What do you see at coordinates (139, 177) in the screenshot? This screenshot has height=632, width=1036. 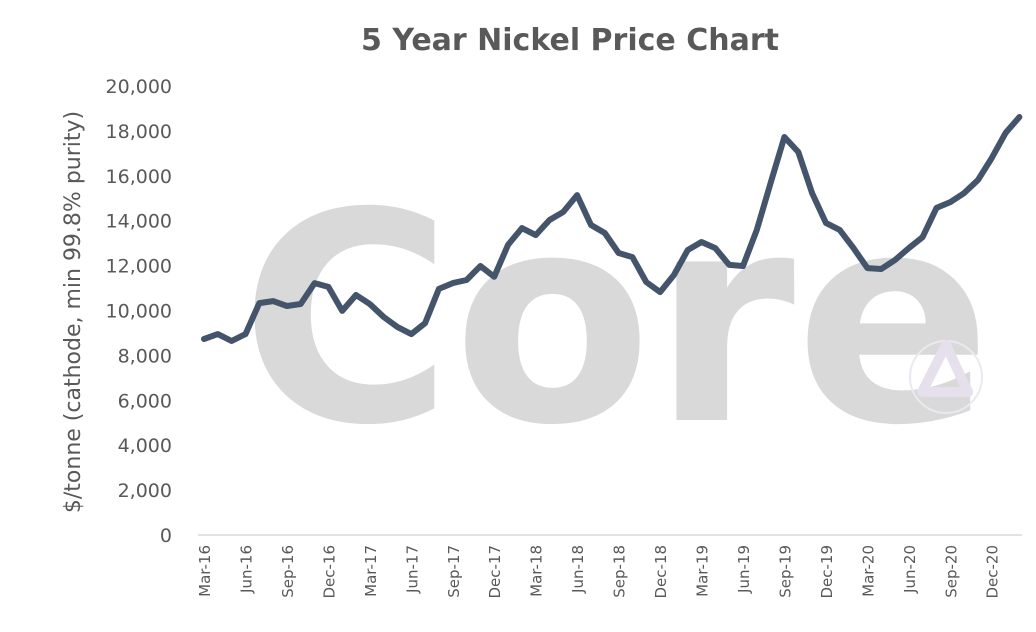 I see `y-tick-label: 16,000` at bounding box center [139, 177].